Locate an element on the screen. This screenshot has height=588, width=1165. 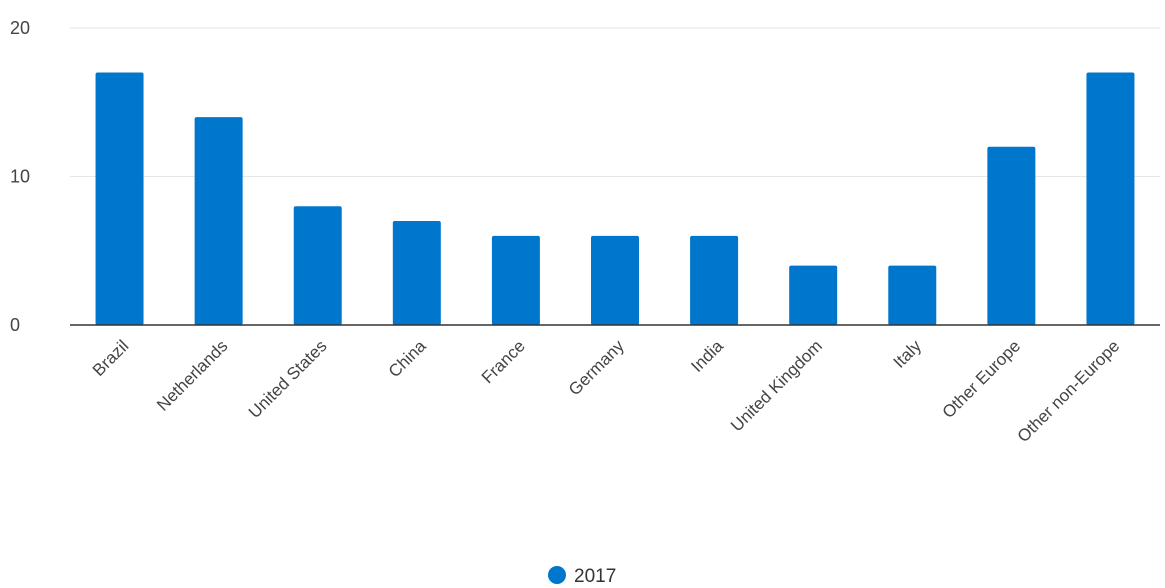
y-axis-ticks: 0 10 20 is located at coordinates (20, 176).